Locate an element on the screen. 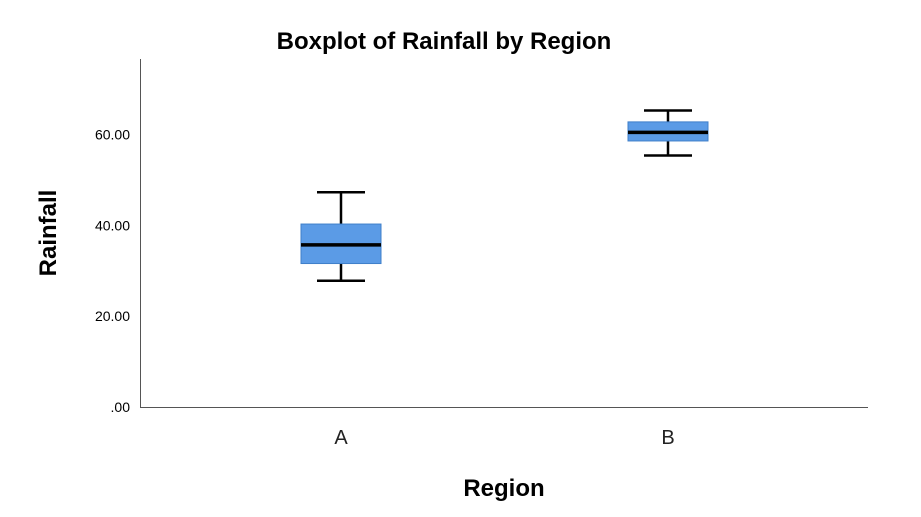 Image resolution: width=921 pixels, height=517 pixels. box-a is located at coordinates (341, 237).